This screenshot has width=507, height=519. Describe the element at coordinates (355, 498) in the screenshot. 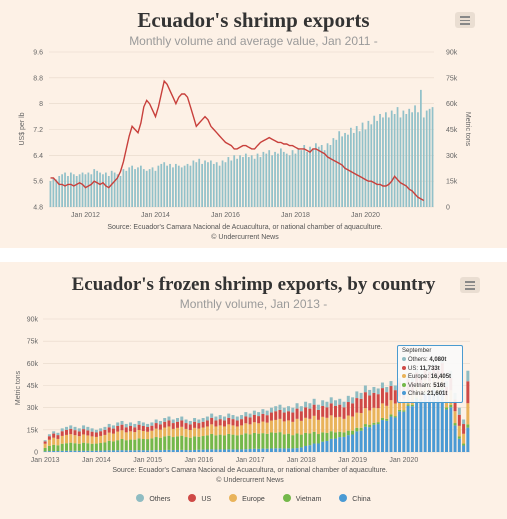

I see `legend-item-china: China` at that location.